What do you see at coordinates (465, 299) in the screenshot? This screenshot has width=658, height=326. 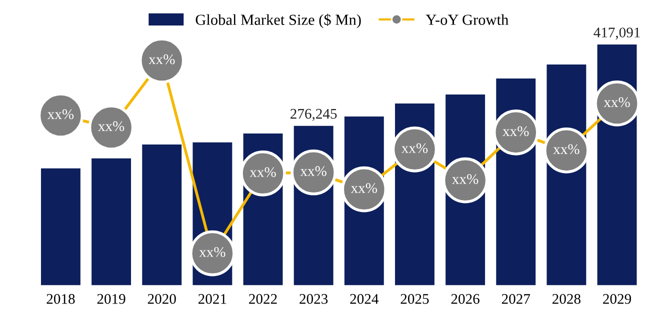 I see `x-tick-label: 2026` at bounding box center [465, 299].